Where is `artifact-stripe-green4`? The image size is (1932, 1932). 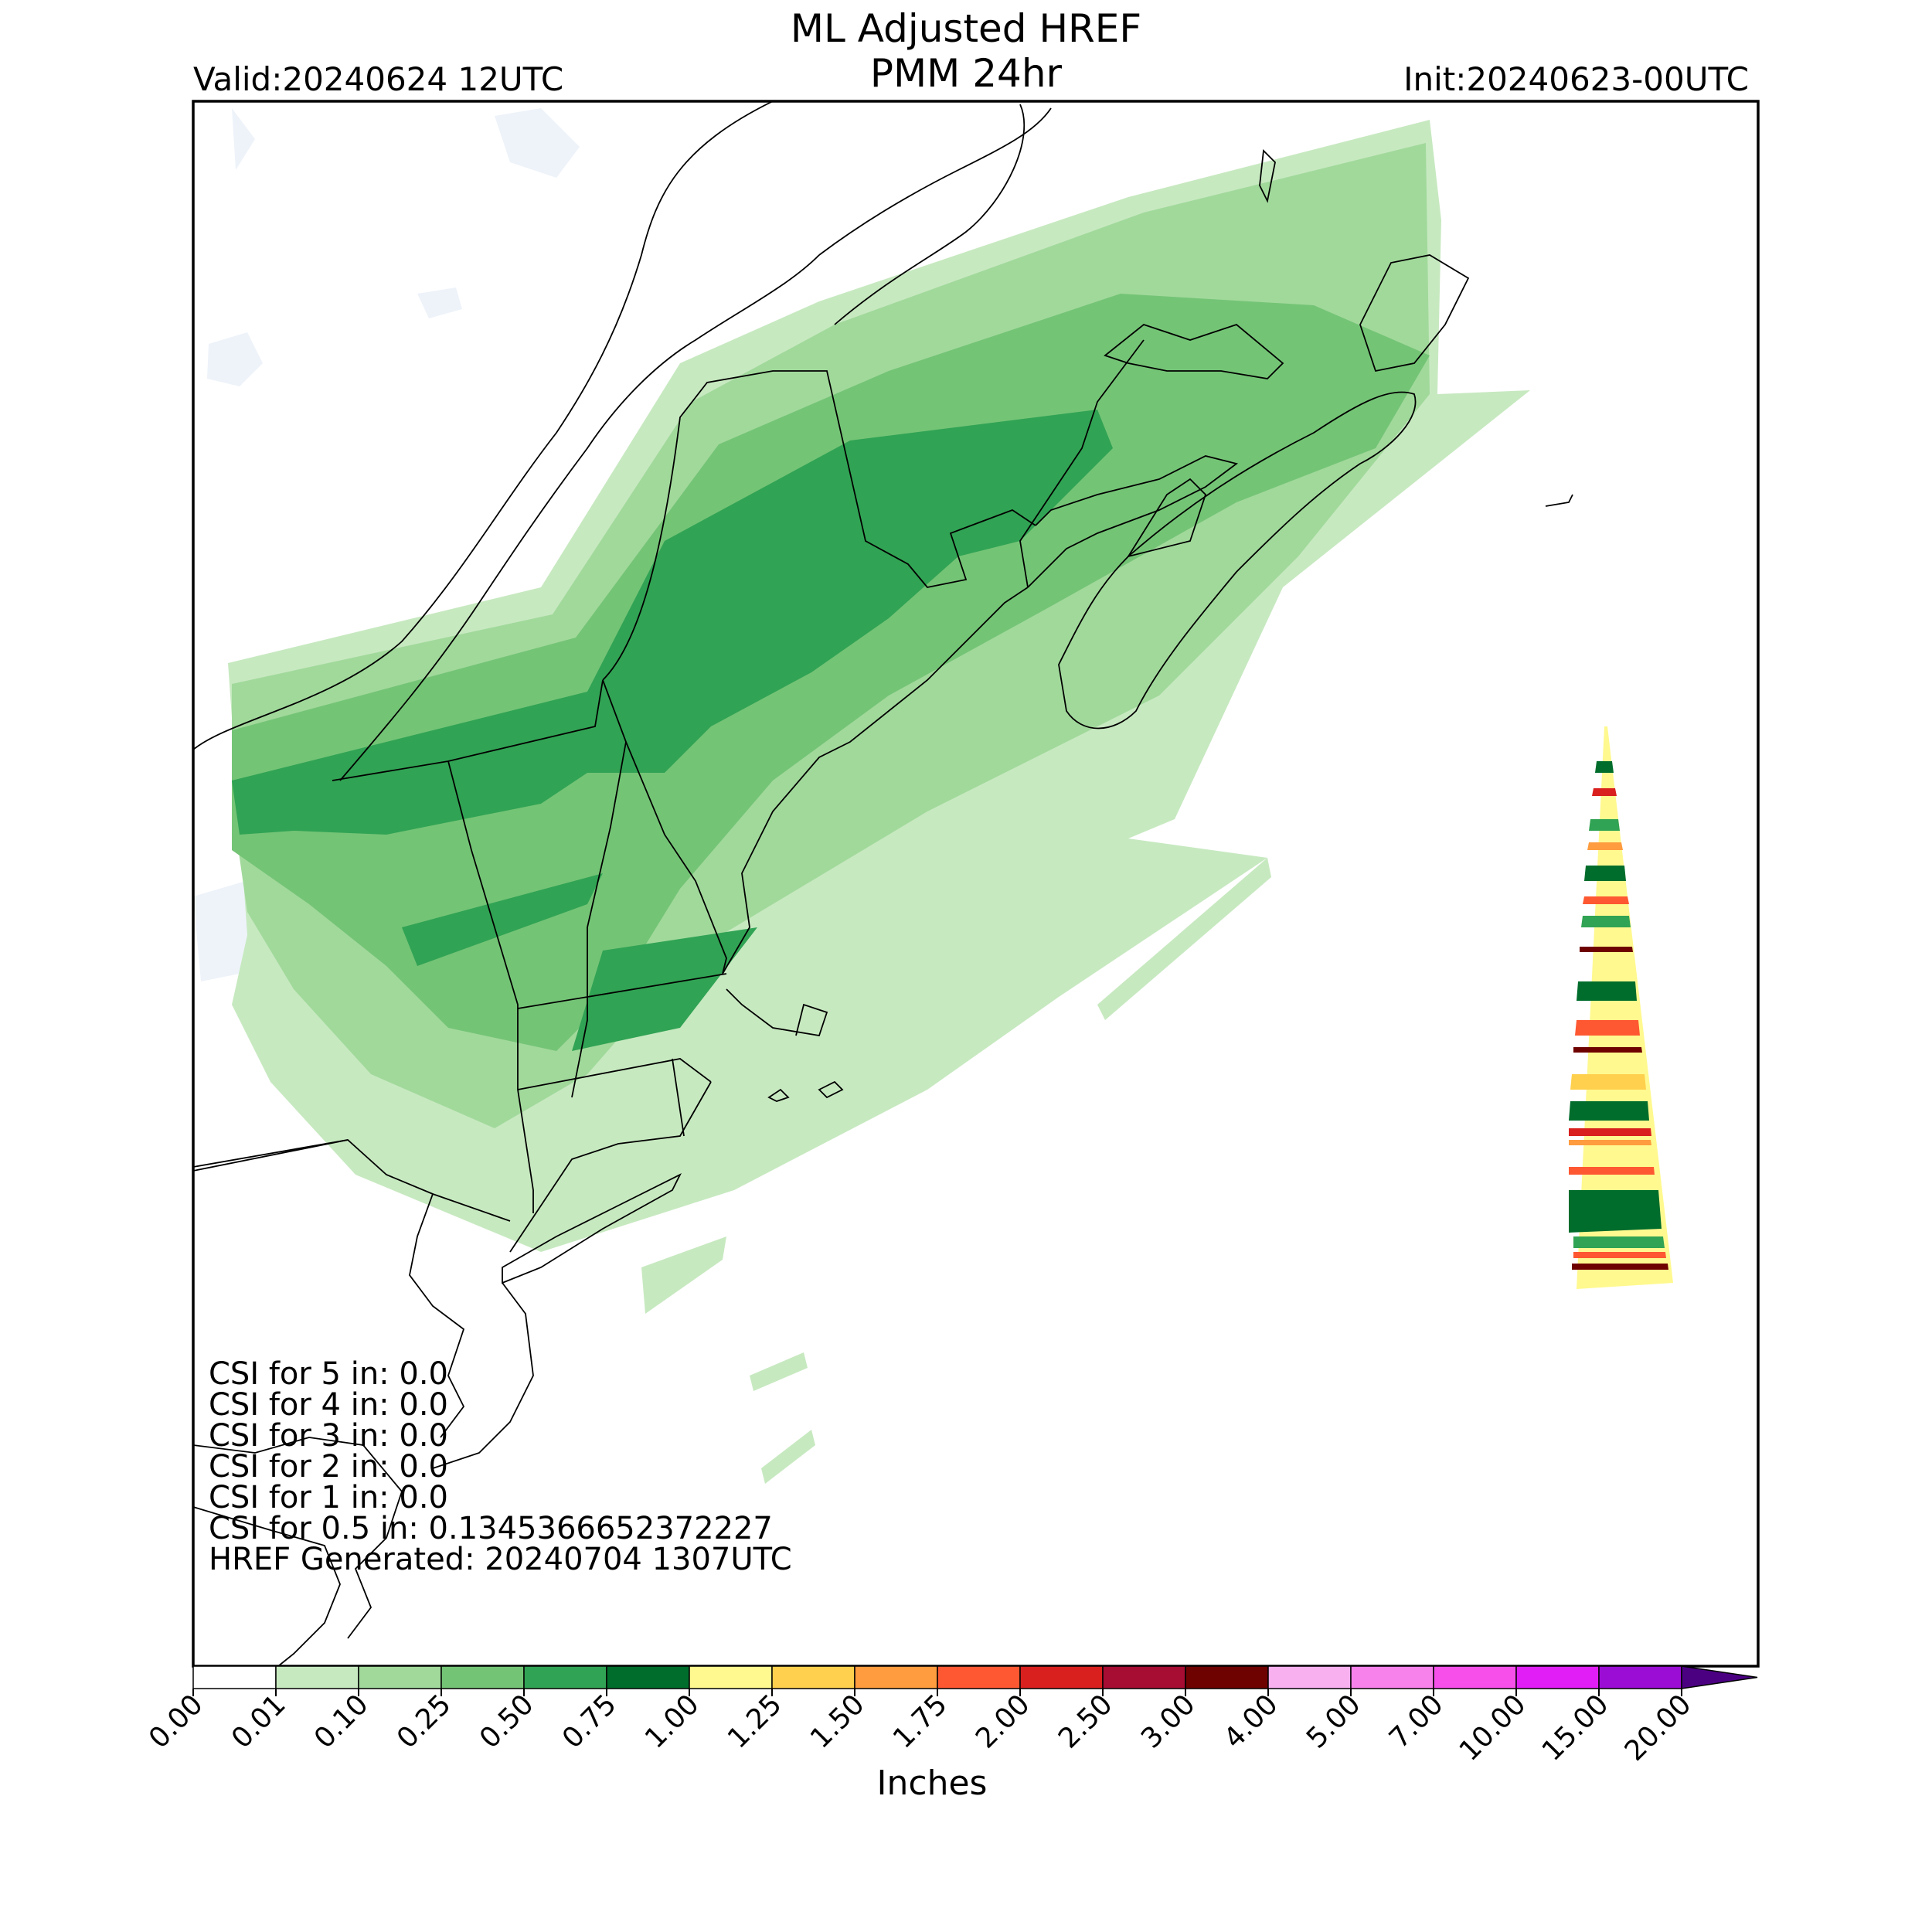 artifact-stripe-green4 is located at coordinates (1607, 991).